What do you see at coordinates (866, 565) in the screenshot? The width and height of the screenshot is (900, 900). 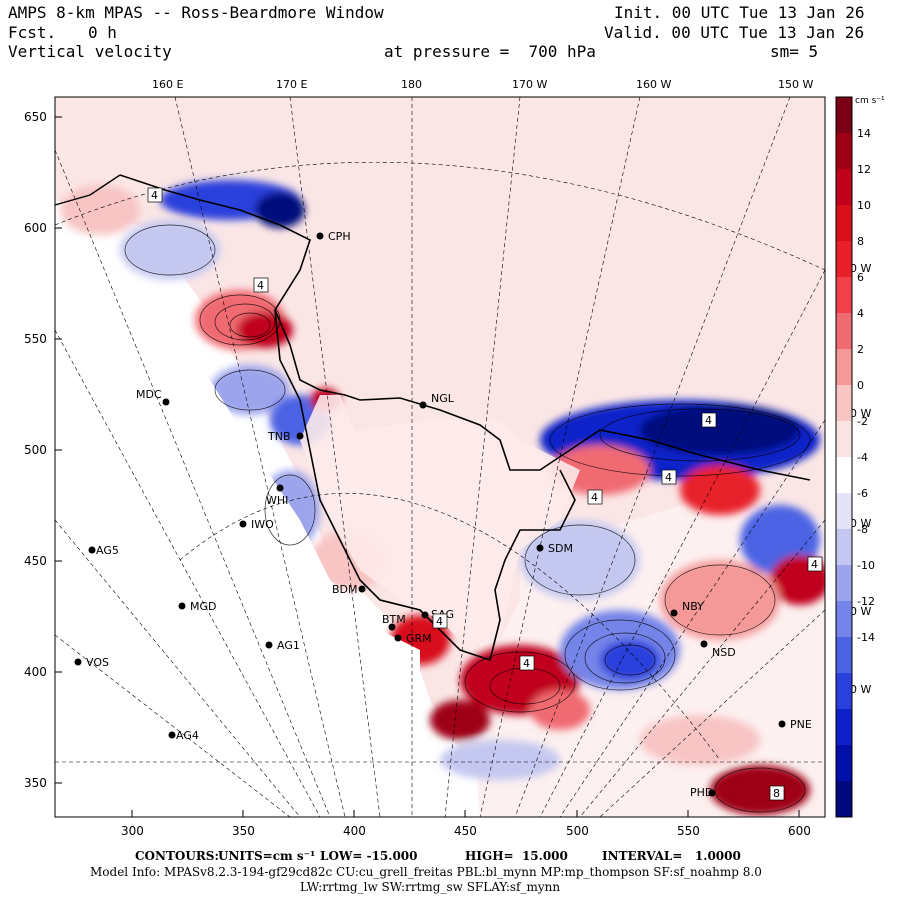 I see `colorbar-label: -10` at bounding box center [866, 565].